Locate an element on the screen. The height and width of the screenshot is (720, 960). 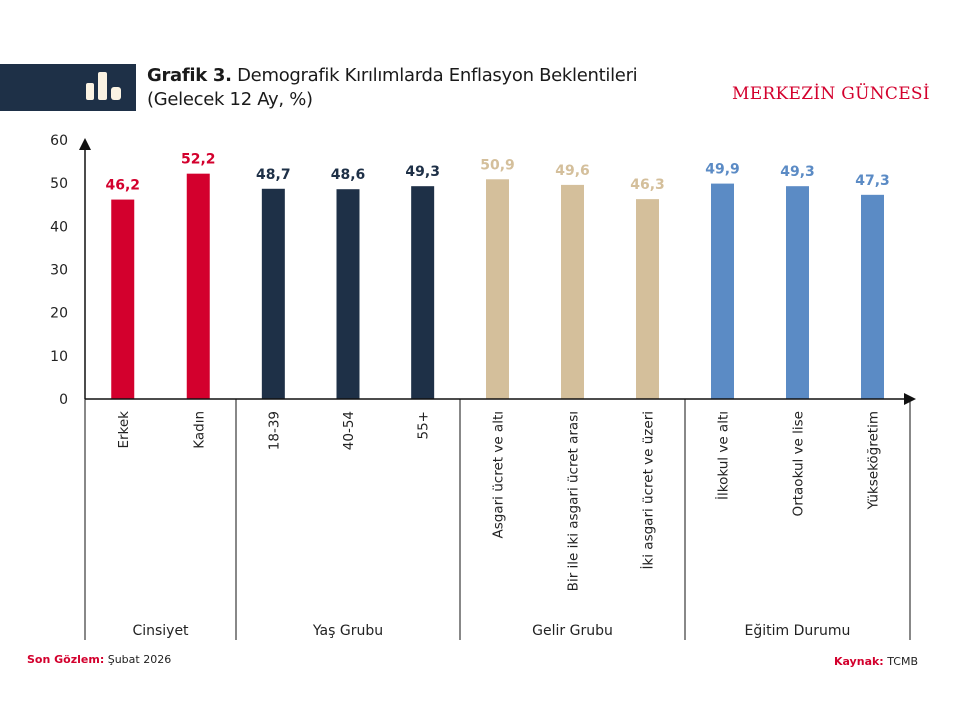
x-tick-label: Yükseköğretim is located at coordinates (874, 460).